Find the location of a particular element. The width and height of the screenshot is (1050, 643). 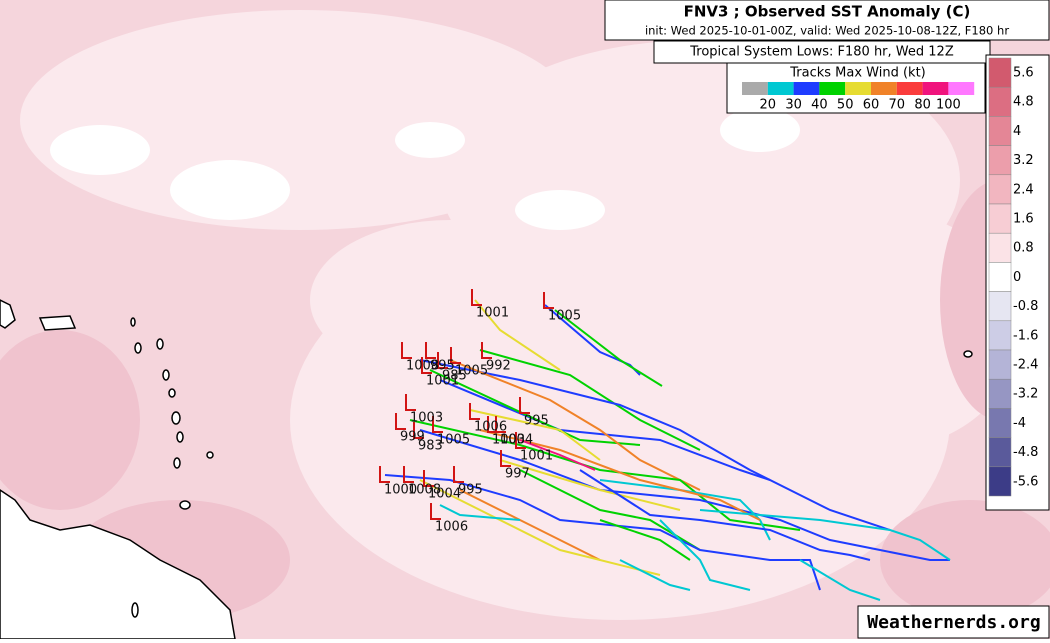

colorbar-label: -2.4 is located at coordinates (1025, 365).